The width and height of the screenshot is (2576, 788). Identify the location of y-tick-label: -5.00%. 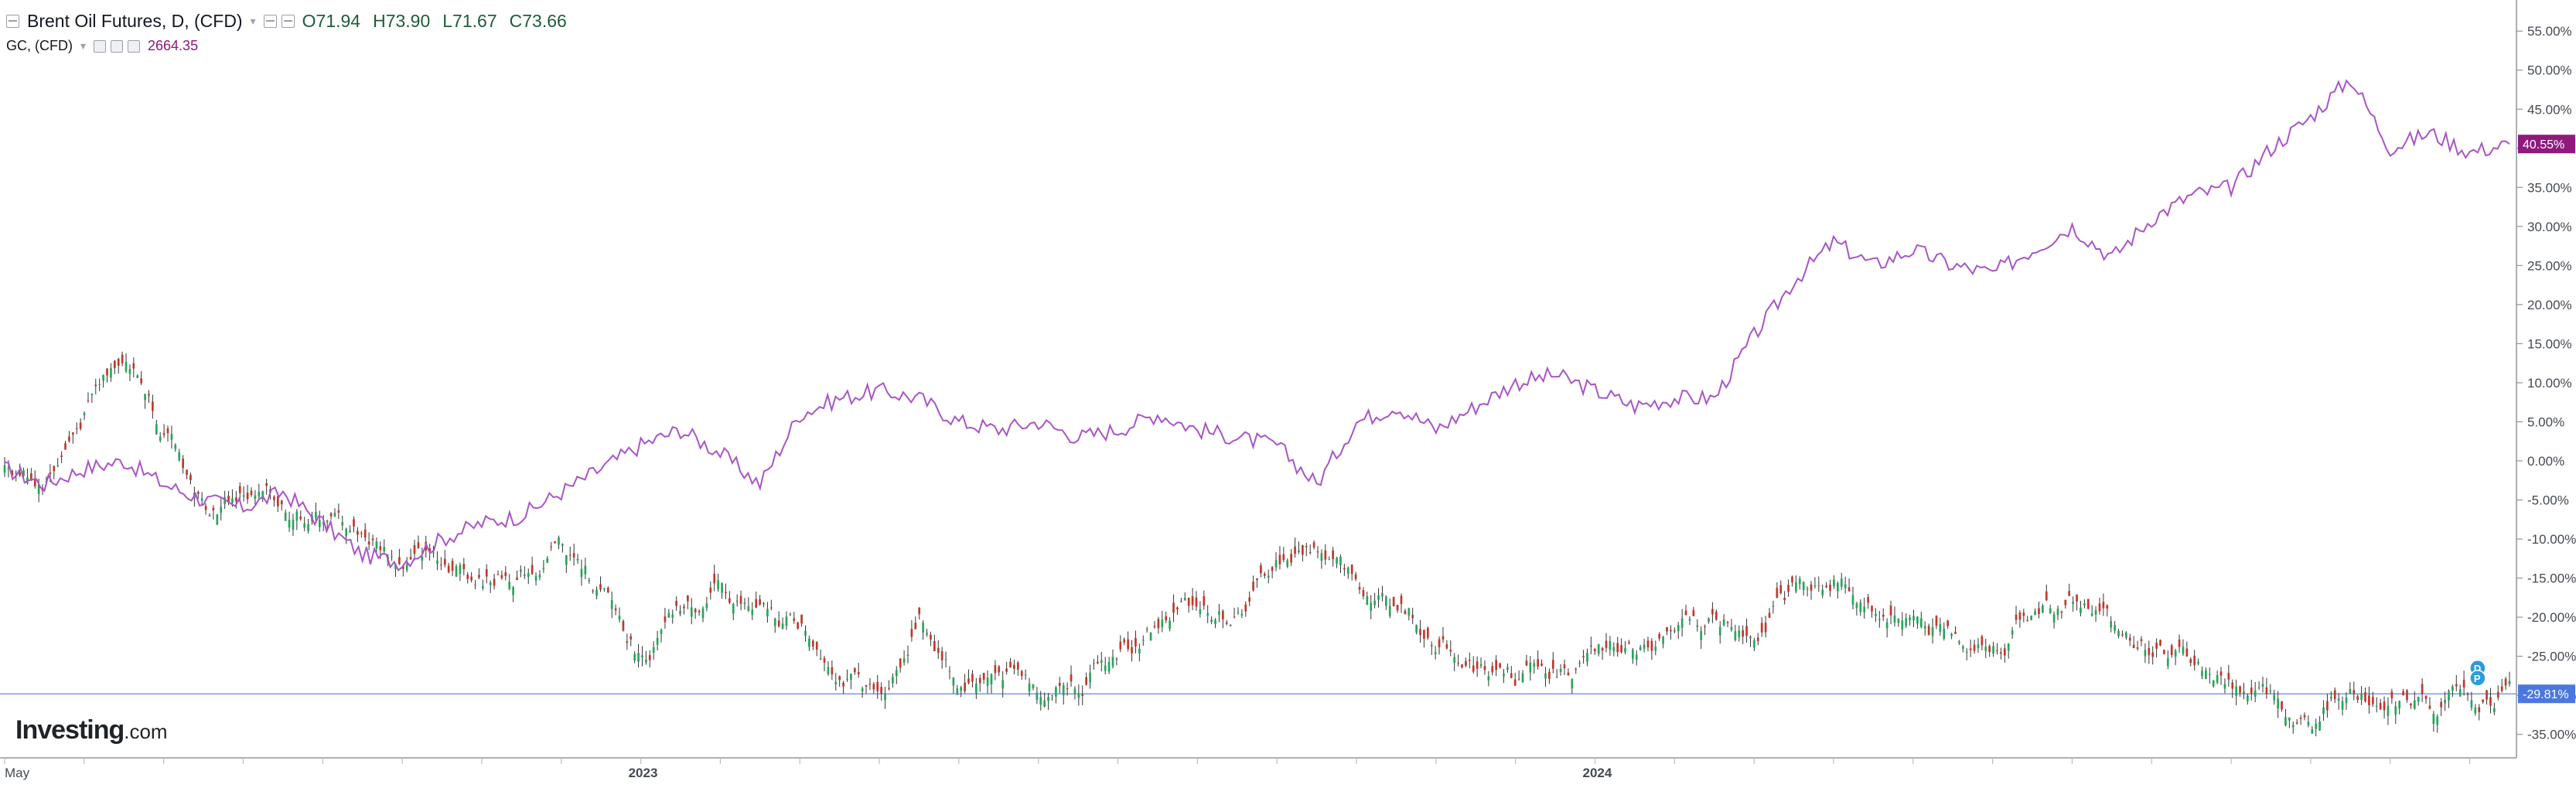
(2548, 500).